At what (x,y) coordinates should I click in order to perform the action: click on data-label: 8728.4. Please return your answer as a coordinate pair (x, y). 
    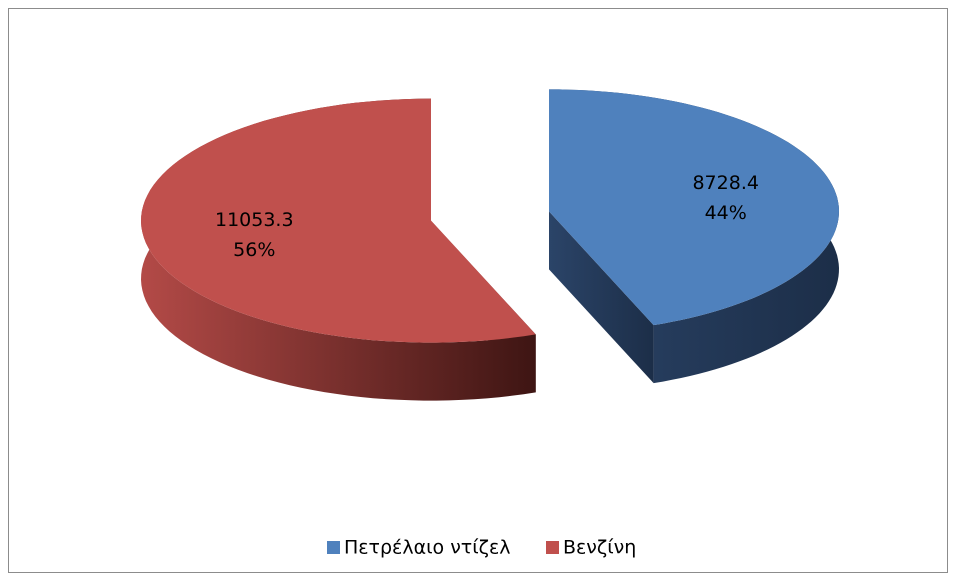
    Looking at the image, I should click on (725, 183).